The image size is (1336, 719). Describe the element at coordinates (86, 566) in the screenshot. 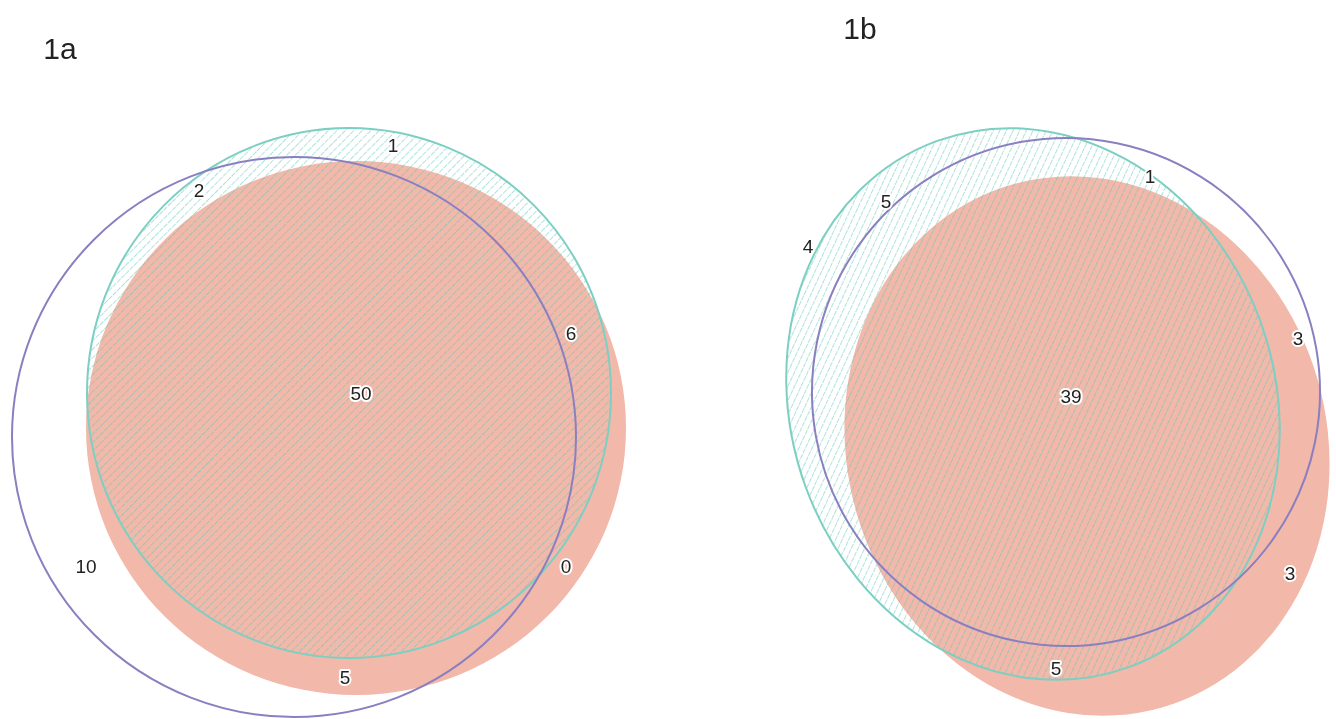

I see `data-label: 10` at that location.